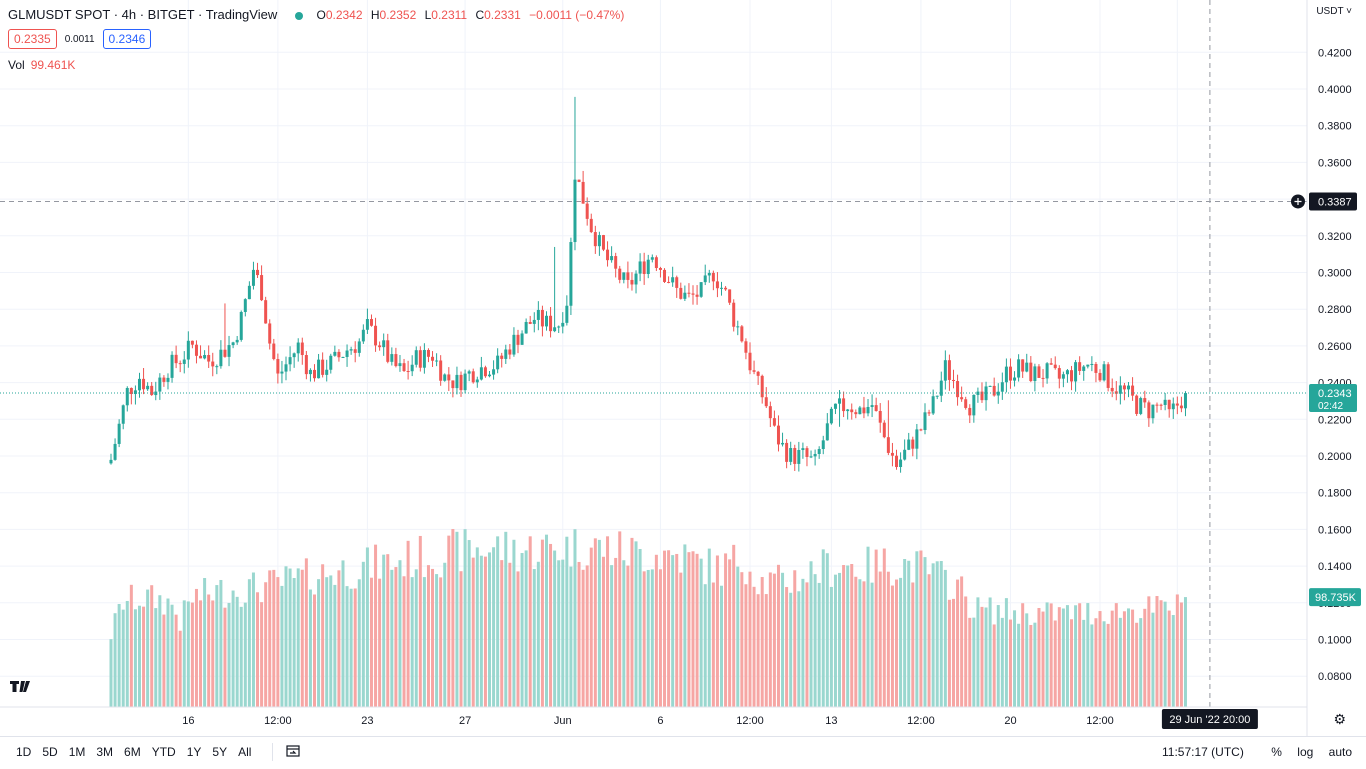 The height and width of the screenshot is (769, 1366). What do you see at coordinates (1305, 752) in the screenshot?
I see `log-scale-button: log` at bounding box center [1305, 752].